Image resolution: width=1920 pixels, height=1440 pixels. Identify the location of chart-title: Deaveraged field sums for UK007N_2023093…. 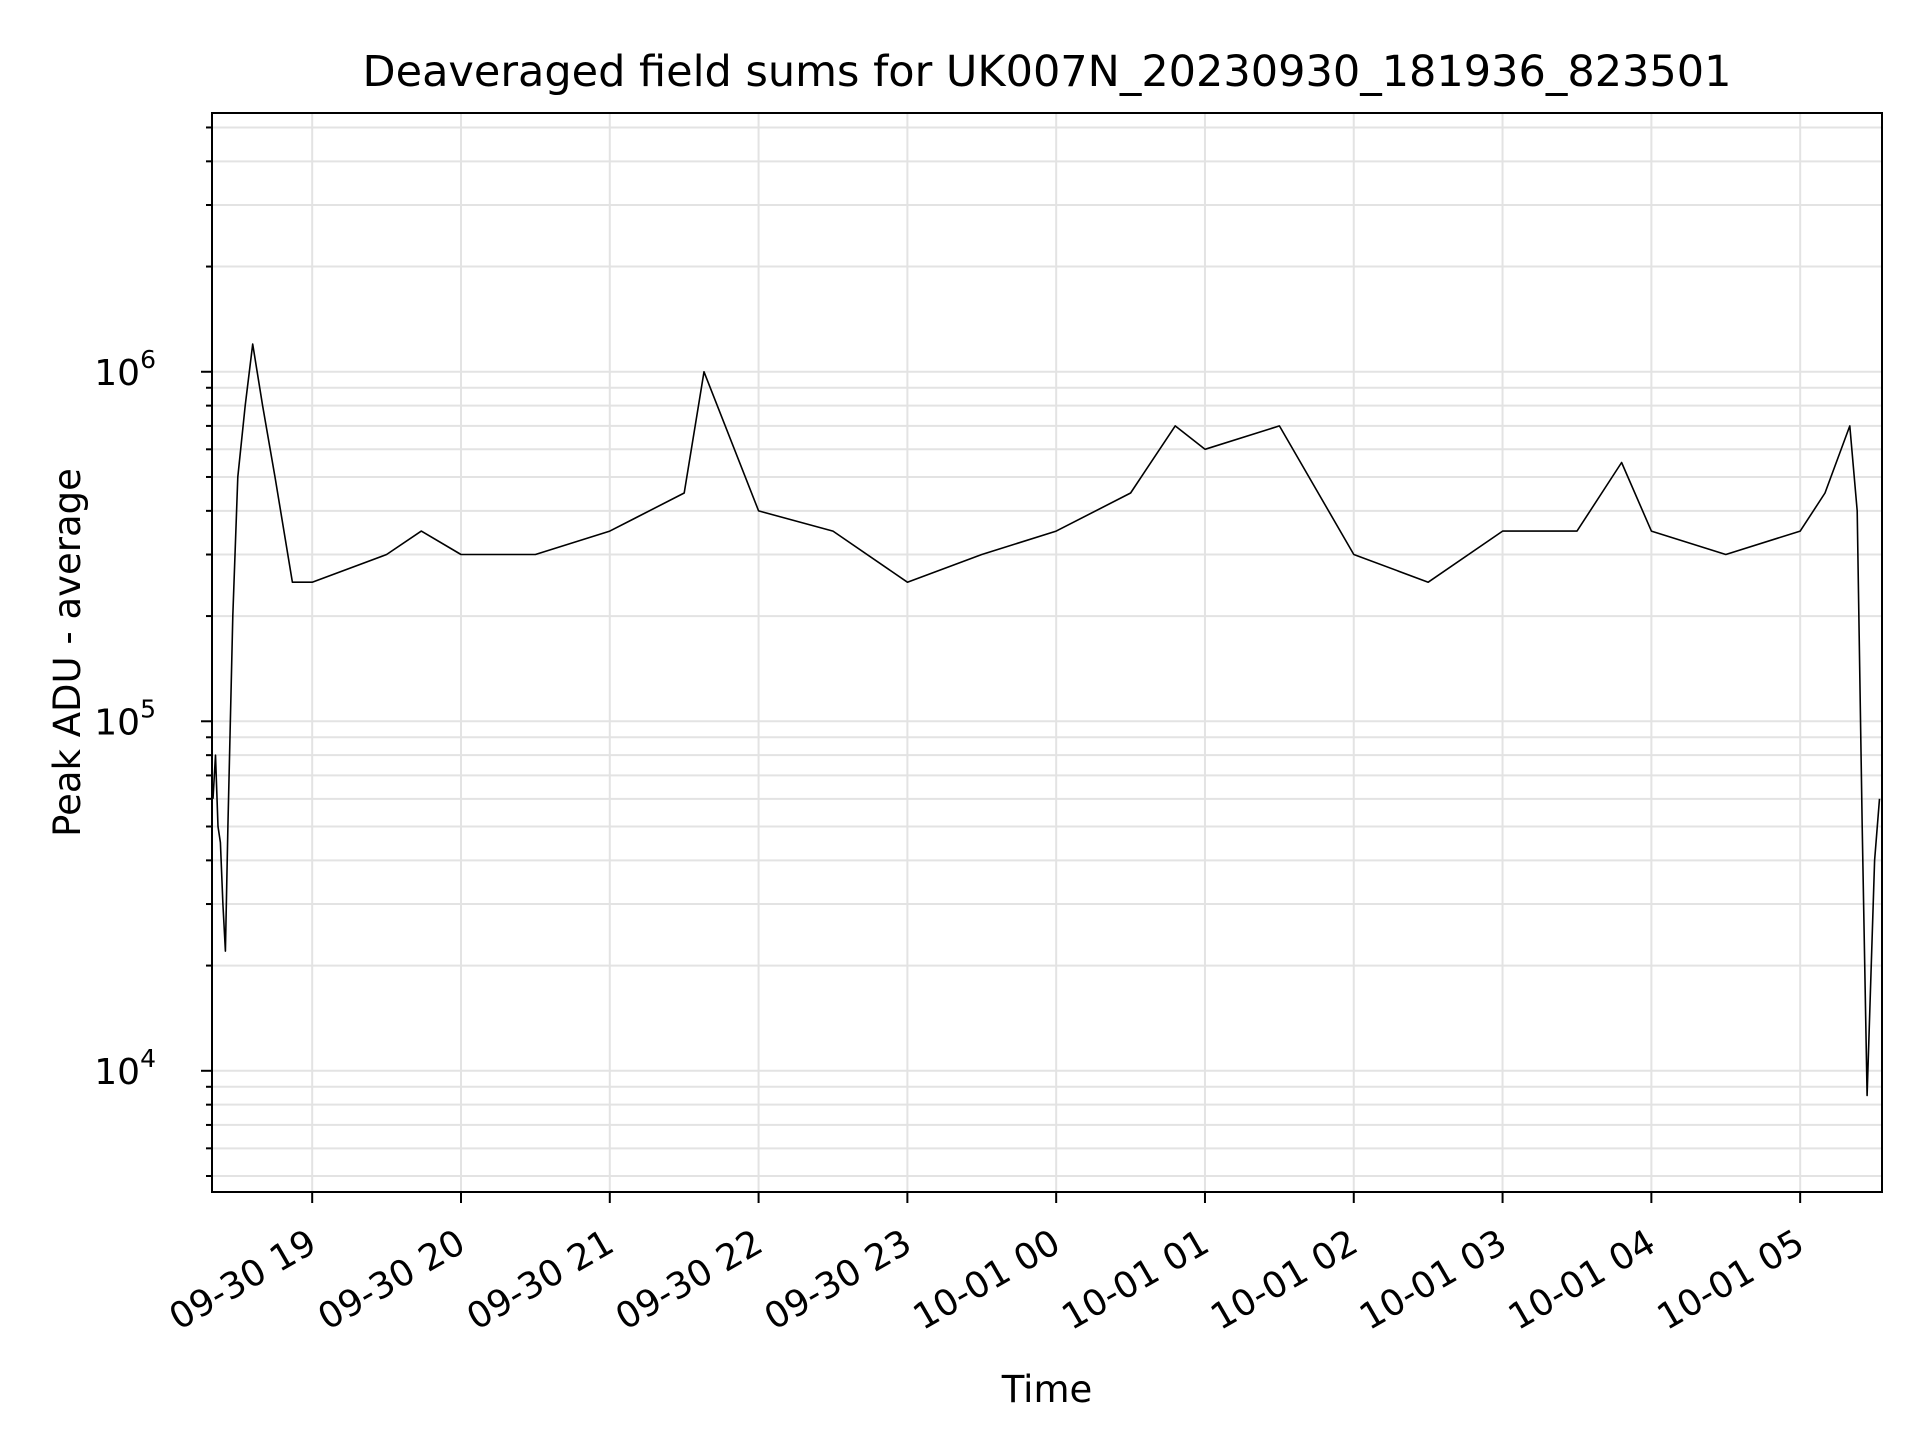
(1047, 72).